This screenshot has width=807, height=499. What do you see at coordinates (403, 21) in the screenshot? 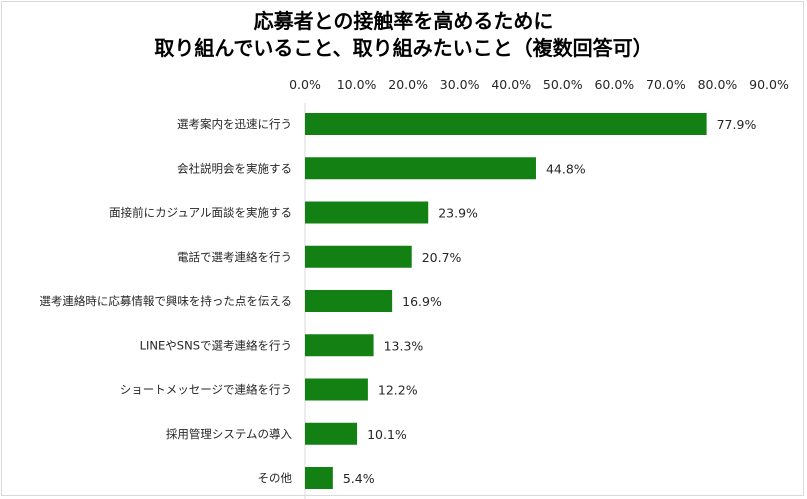
I see `chart-title-line-1: 応募者との接触率を高めるために` at bounding box center [403, 21].